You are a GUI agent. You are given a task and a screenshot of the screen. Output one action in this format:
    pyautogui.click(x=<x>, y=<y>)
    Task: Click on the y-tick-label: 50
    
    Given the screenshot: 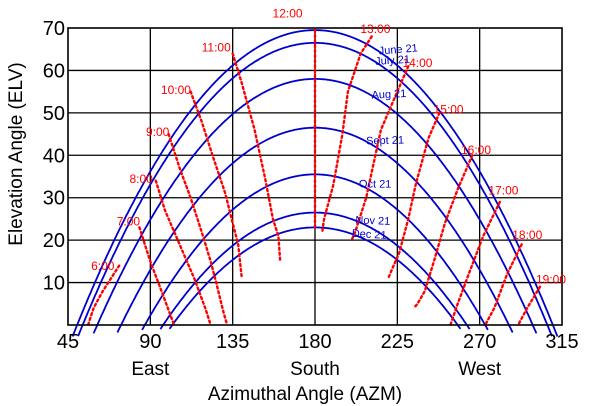 What is the action you would take?
    pyautogui.click(x=54, y=114)
    